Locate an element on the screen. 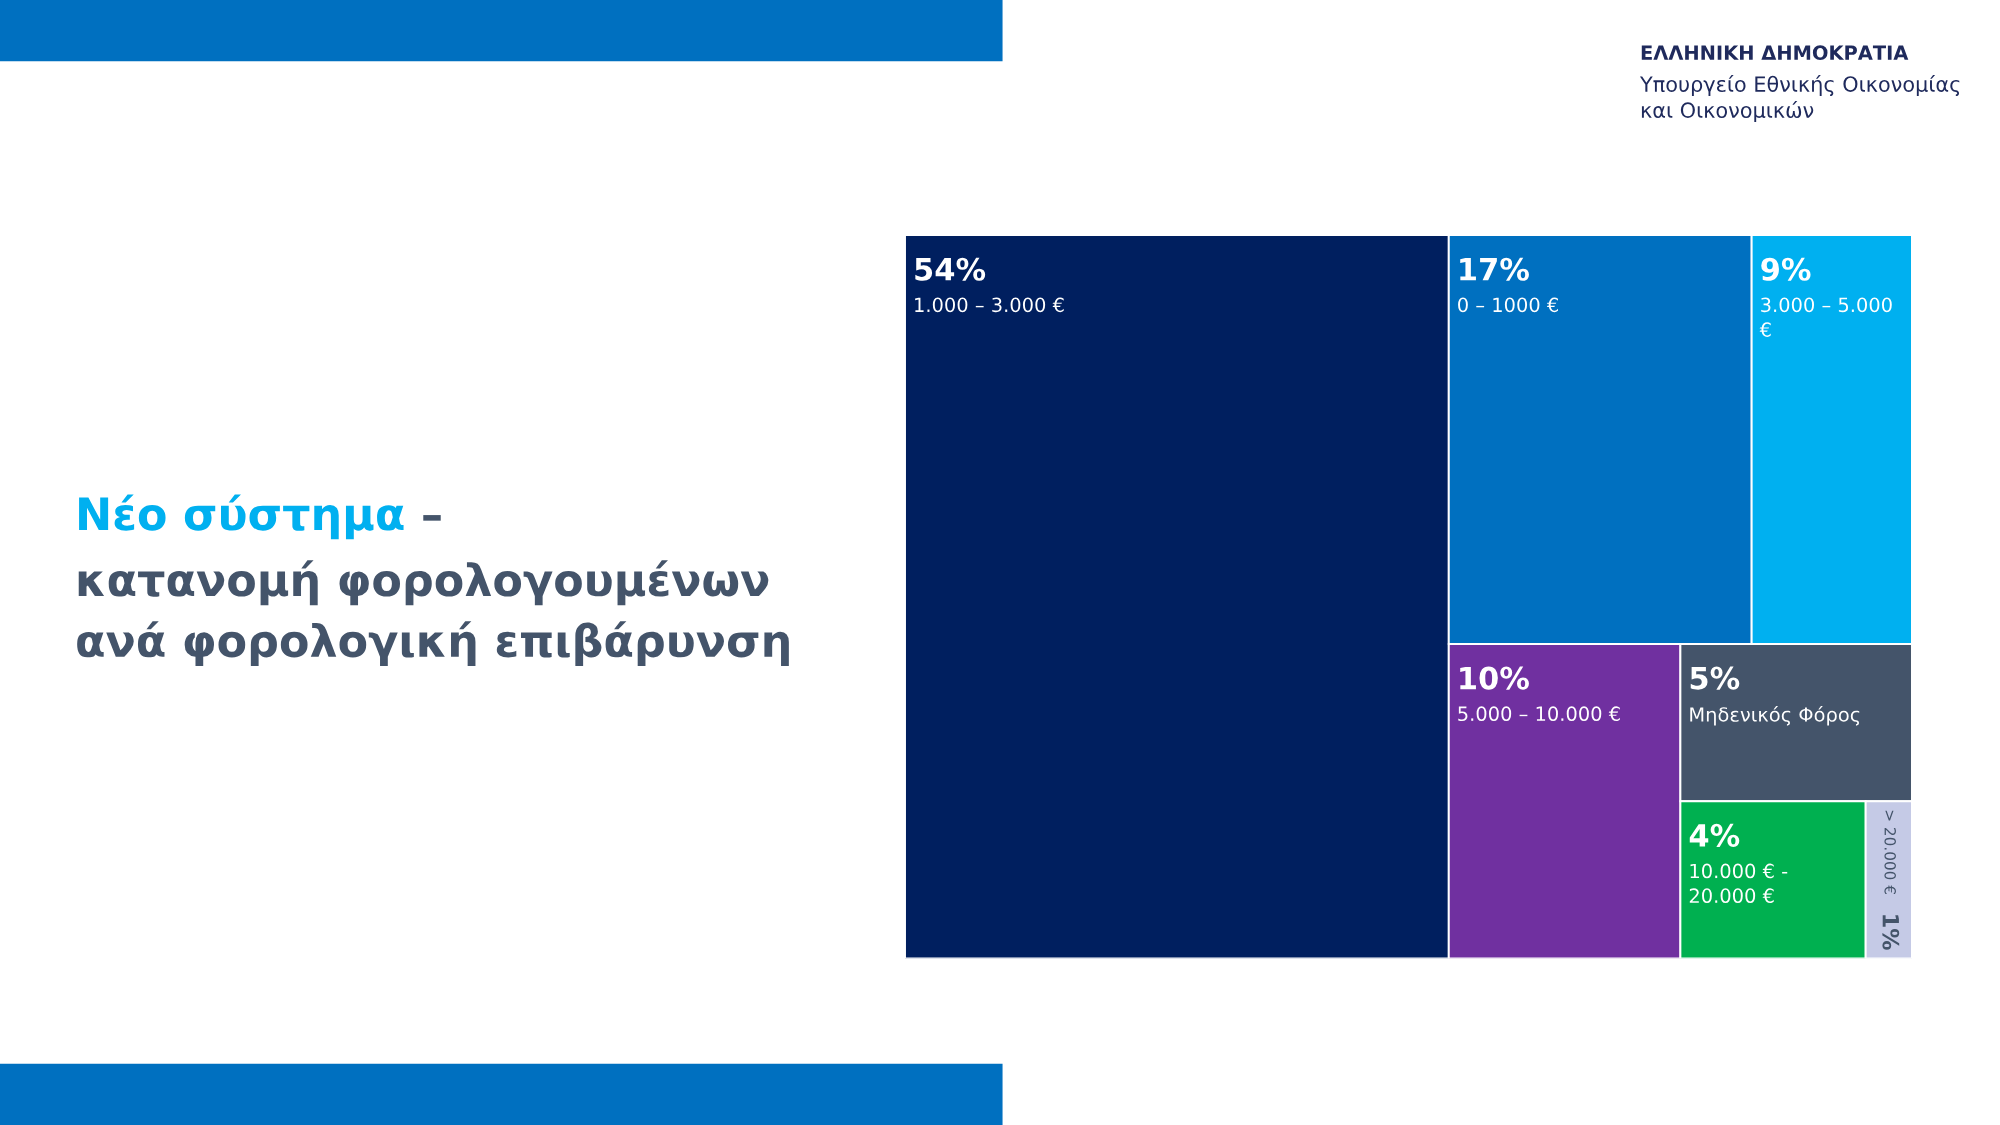 The image size is (2000, 1125). category-label: 5.000 – 10.000 € is located at coordinates (1539, 714).